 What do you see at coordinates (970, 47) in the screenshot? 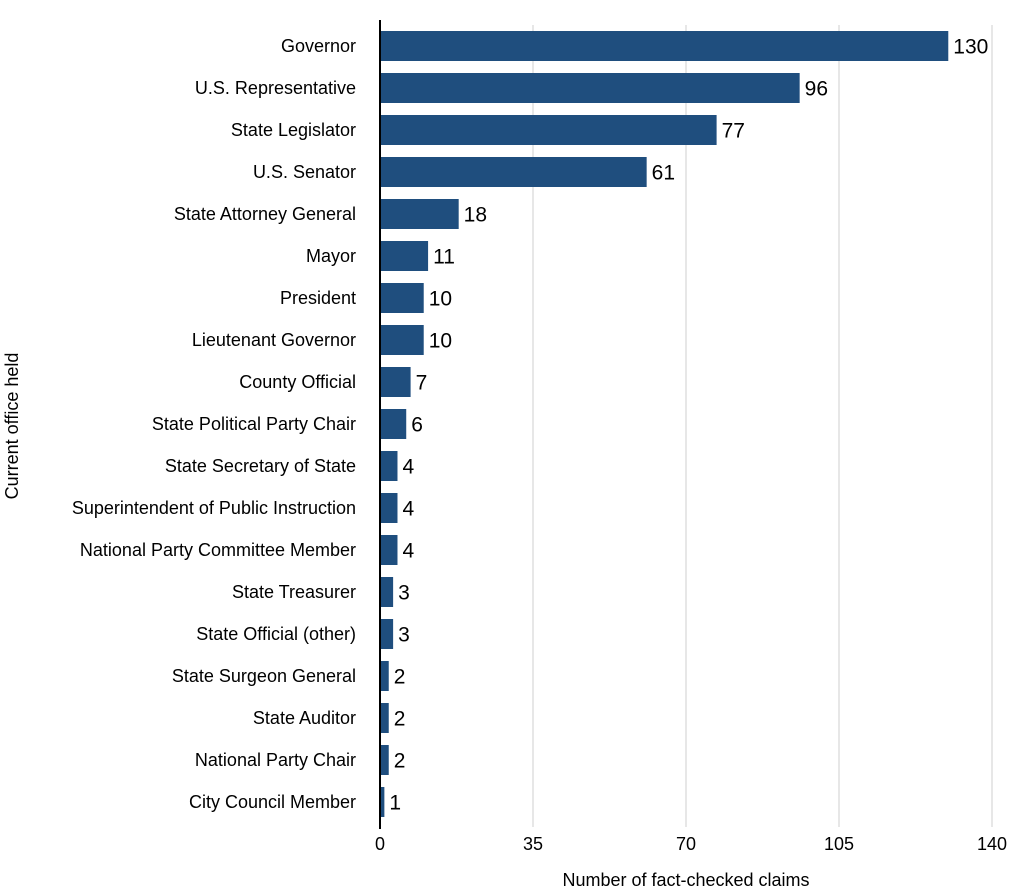
I see `data-label: 130` at bounding box center [970, 47].